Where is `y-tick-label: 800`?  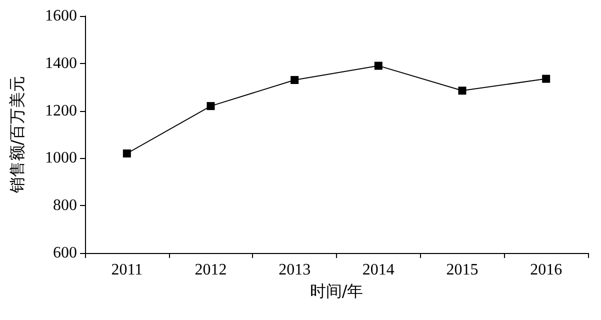
y-tick-label: 800 is located at coordinates (65, 205).